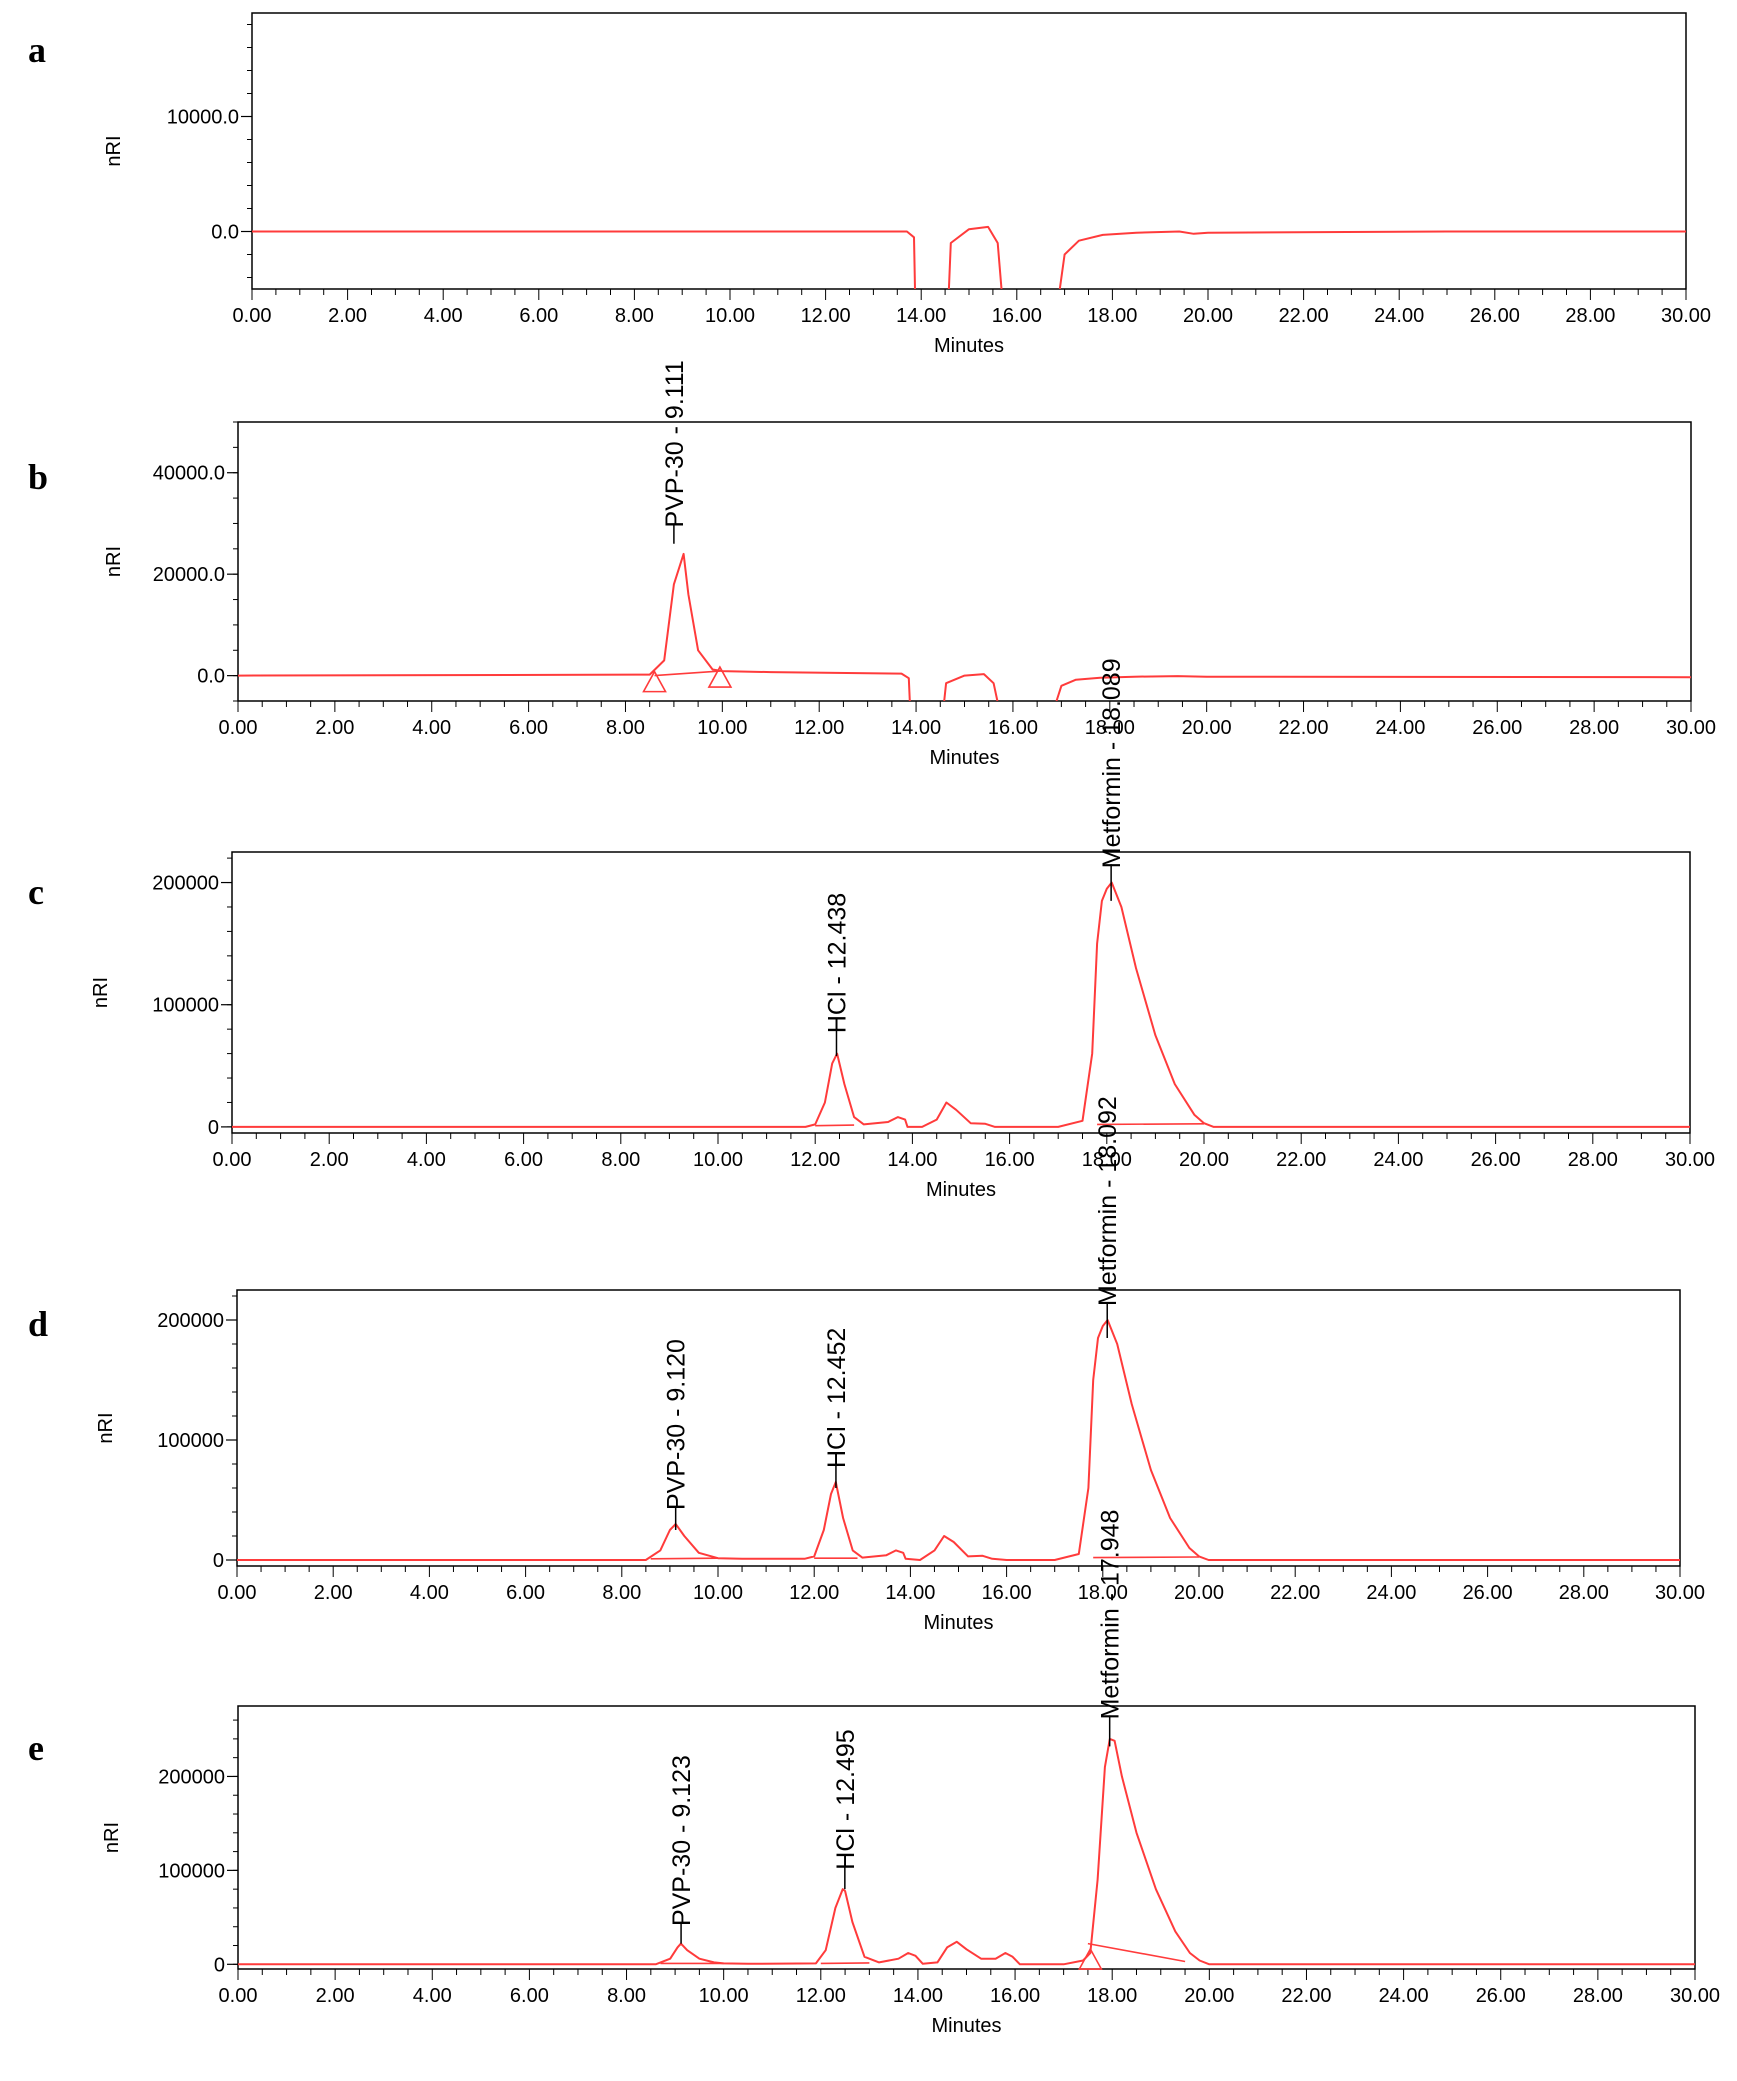 The height and width of the screenshot is (2081, 1737). I want to click on peak-label: Metformin - 17.948, so click(1111, 1615).